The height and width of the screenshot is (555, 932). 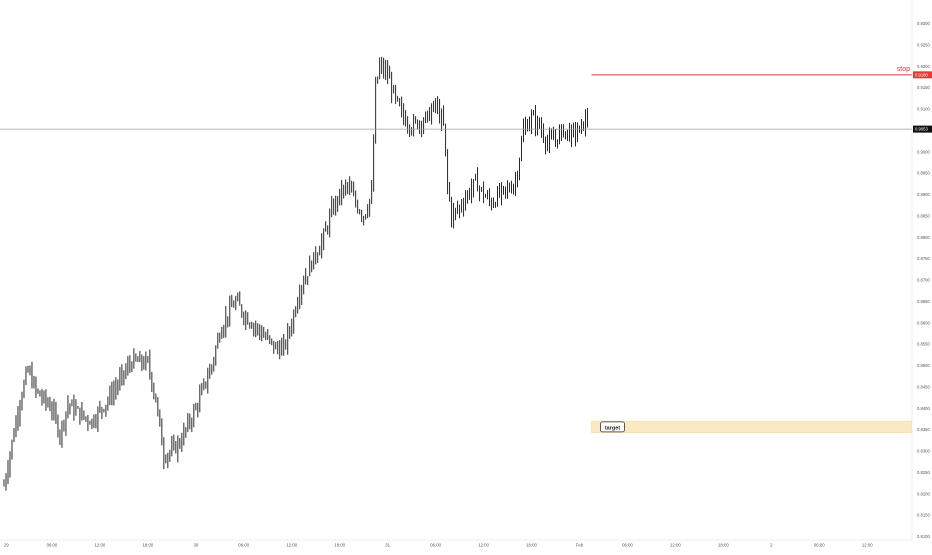 I want to click on price-axis-background, so click(x=922, y=275).